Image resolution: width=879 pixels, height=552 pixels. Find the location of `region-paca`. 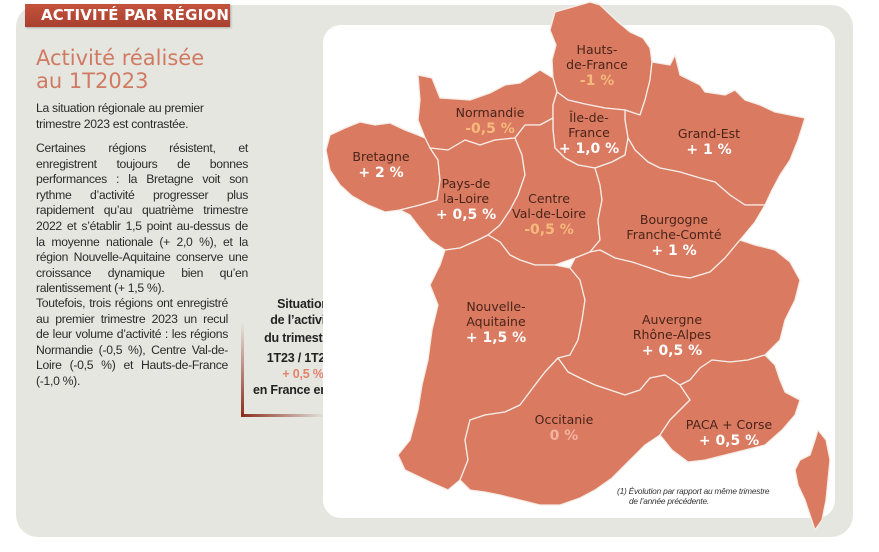

region-paca is located at coordinates (730, 408).